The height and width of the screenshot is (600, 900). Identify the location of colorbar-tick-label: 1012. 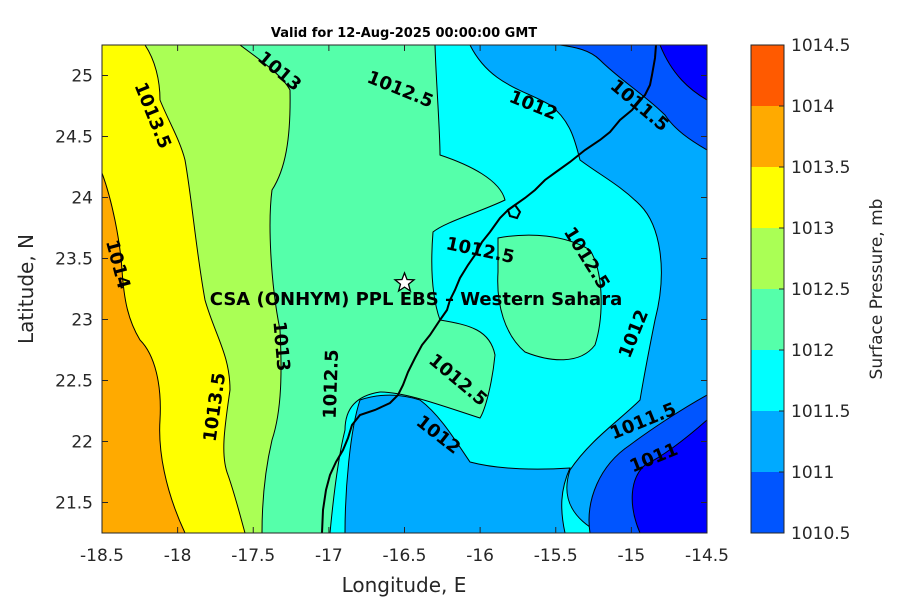
(812, 351).